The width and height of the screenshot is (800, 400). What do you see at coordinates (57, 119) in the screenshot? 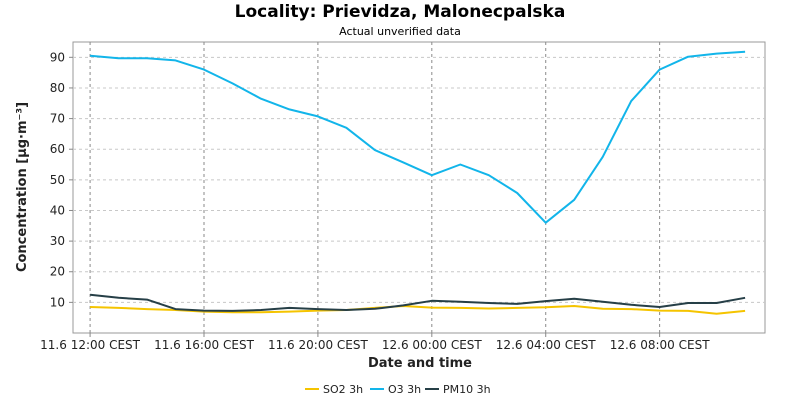
I see `y-tick-label: 70` at bounding box center [57, 119].